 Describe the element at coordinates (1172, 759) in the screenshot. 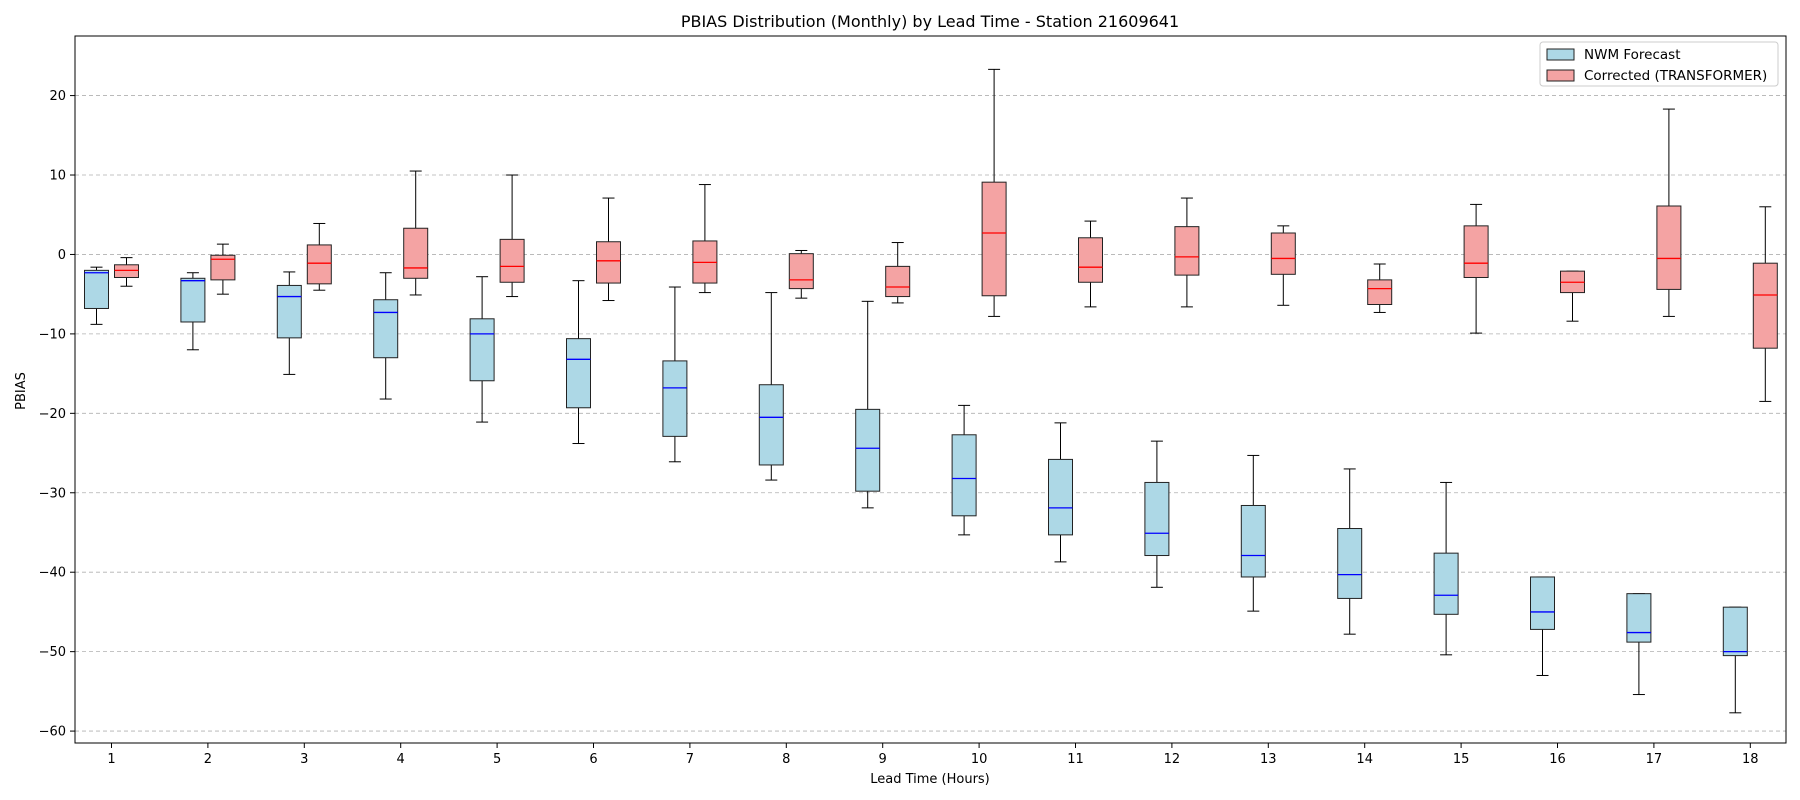

I see `x-tick-label: 12` at that location.